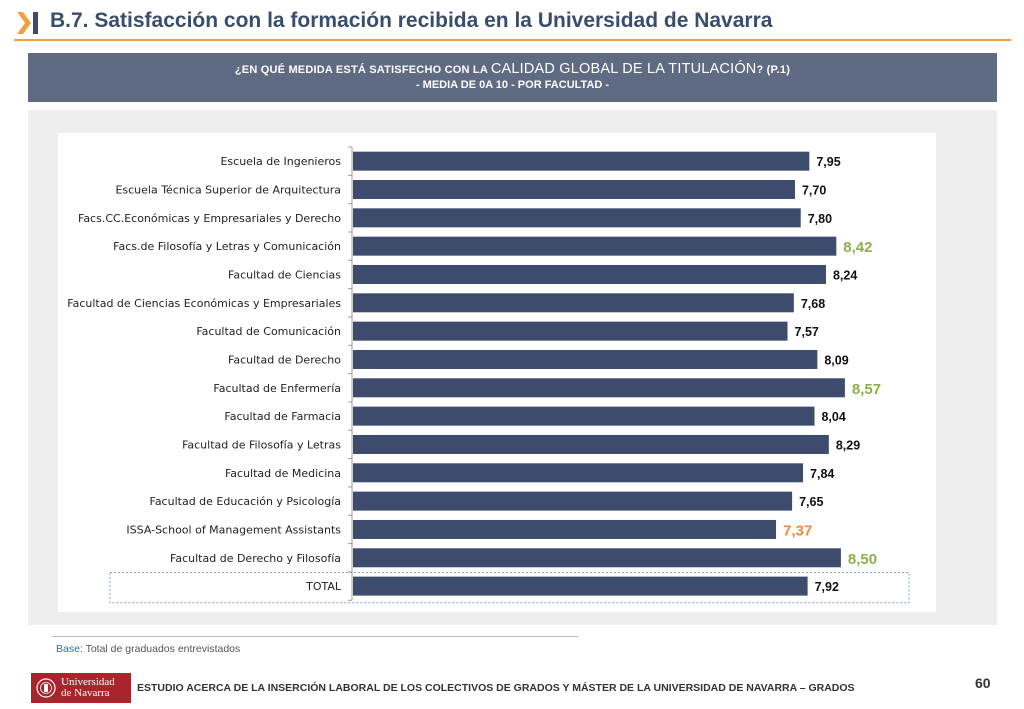  I want to click on logo-wordmark: Universidad de Navarra, so click(88, 688).